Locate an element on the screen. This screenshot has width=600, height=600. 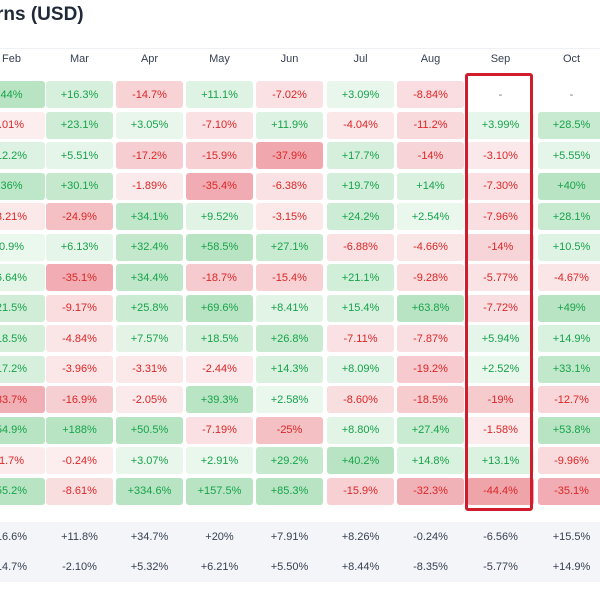
return-cell: +63.8% is located at coordinates (430, 308).